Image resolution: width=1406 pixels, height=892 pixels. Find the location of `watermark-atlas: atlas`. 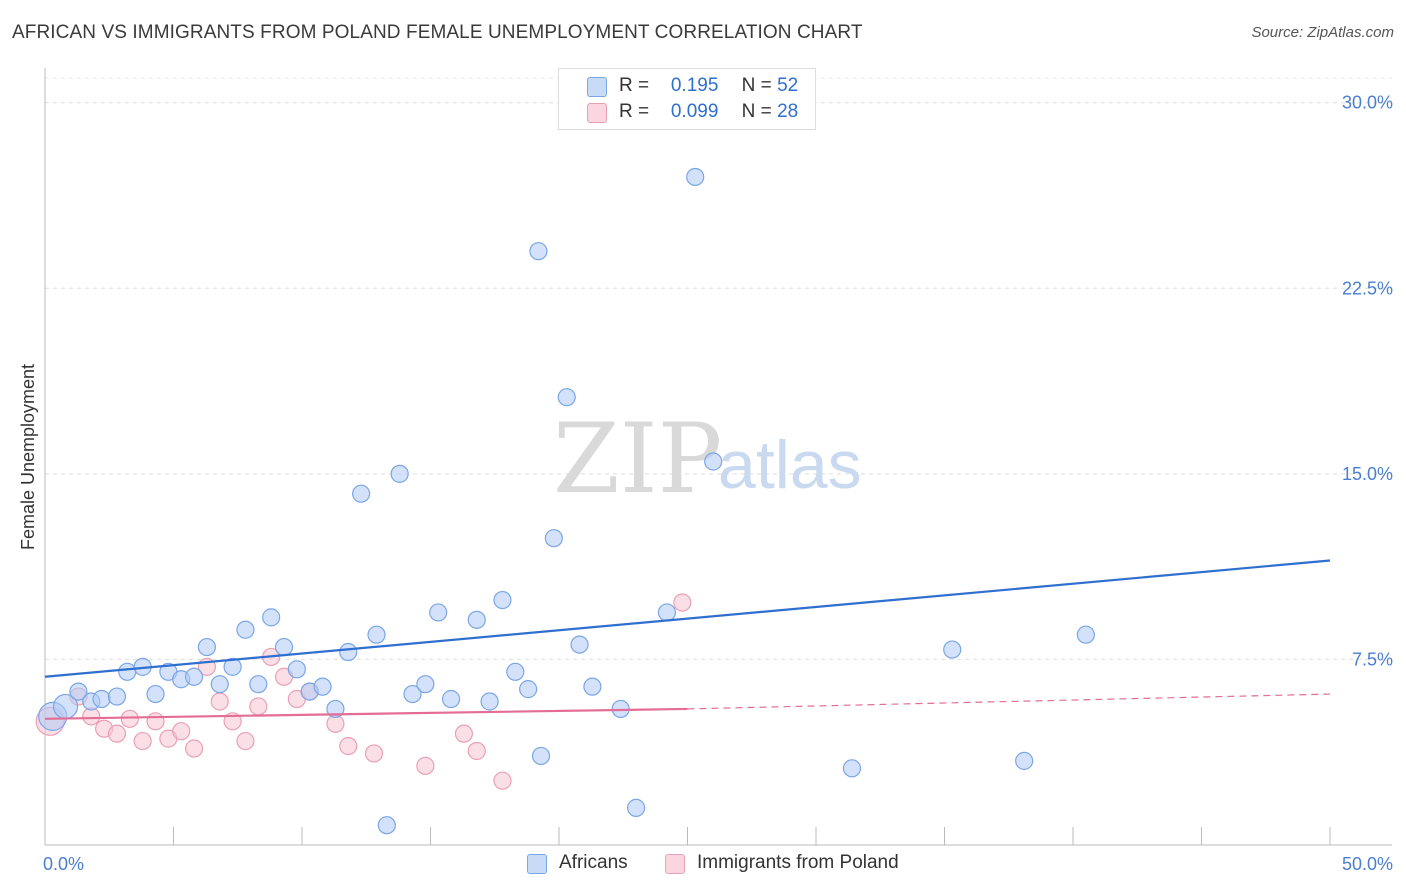

watermark-atlas: atlas is located at coordinates (790, 465).